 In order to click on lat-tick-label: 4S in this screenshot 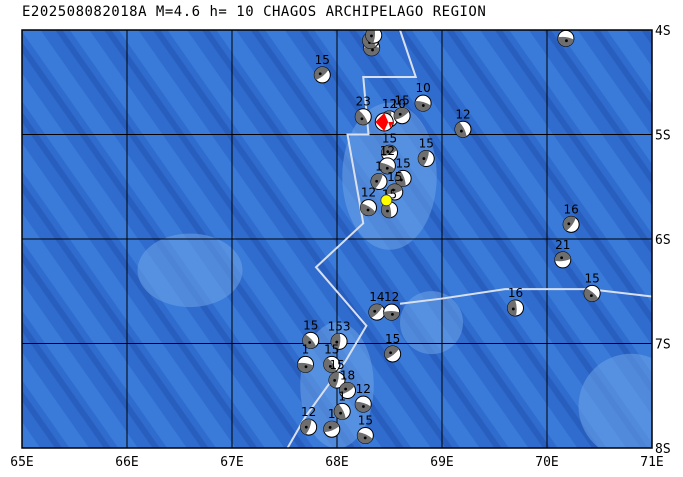, I will do `click(663, 31)`.